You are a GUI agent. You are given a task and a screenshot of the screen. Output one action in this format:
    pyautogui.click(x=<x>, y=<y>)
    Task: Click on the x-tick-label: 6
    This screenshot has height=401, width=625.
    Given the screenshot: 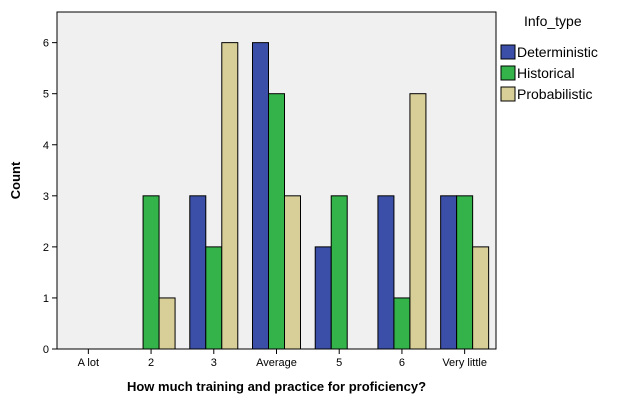 What is the action you would take?
    pyautogui.click(x=402, y=363)
    